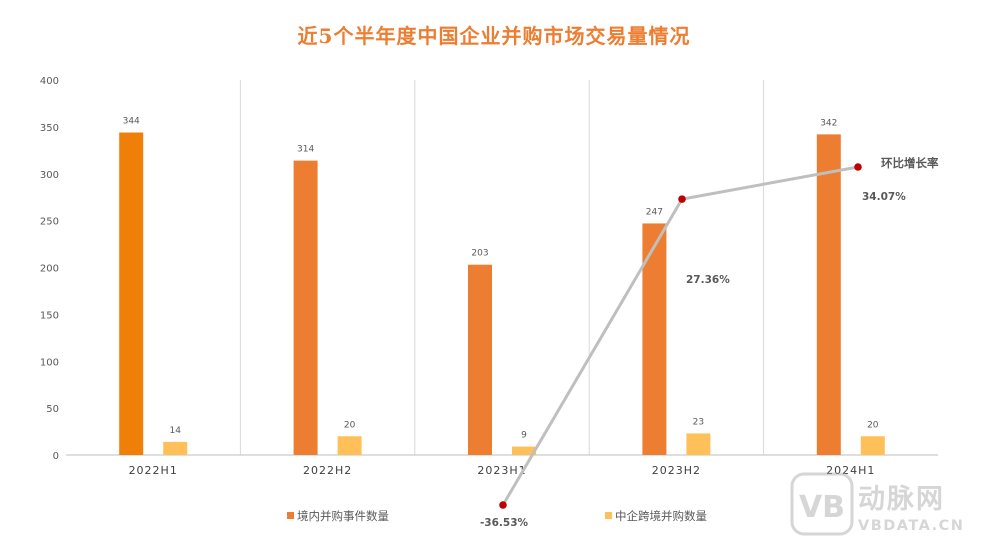  What do you see at coordinates (850, 470) in the screenshot?
I see `x-tick-label: 2024H1` at bounding box center [850, 470].